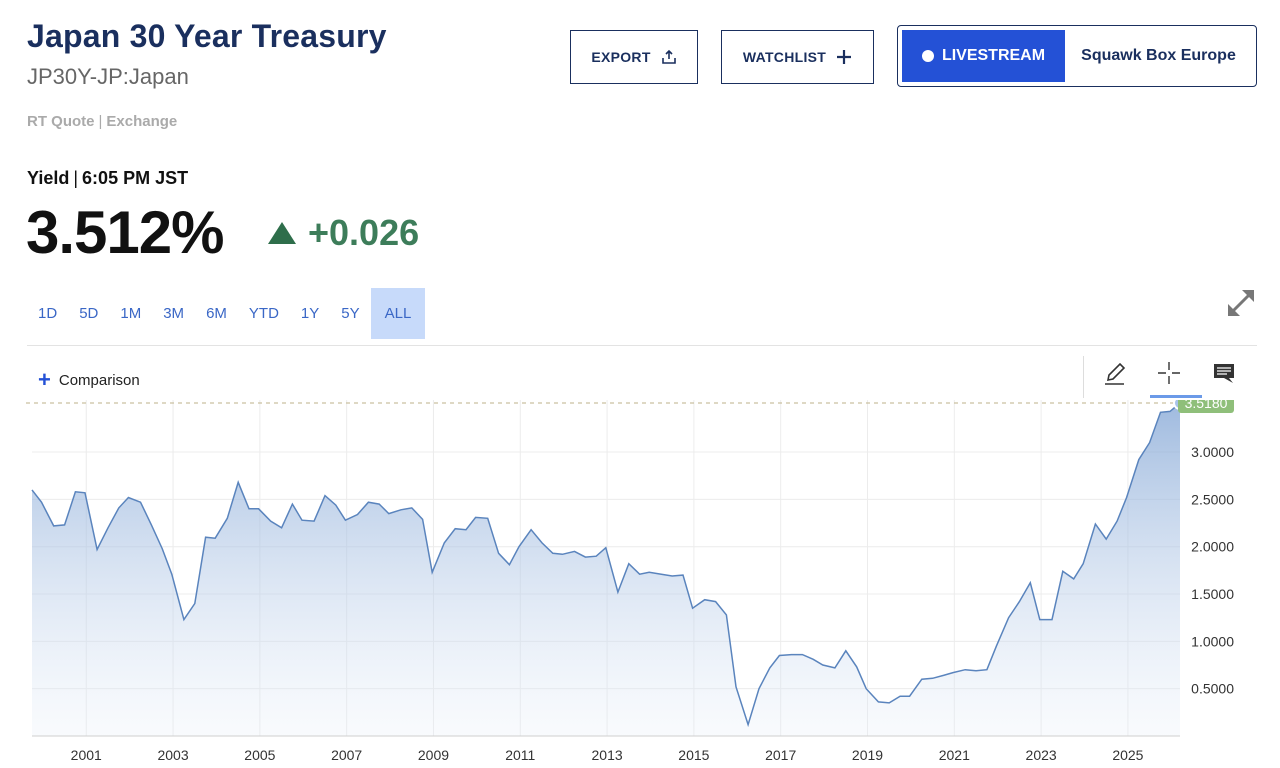  I want to click on range-tab-5d: 5D, so click(89, 313).